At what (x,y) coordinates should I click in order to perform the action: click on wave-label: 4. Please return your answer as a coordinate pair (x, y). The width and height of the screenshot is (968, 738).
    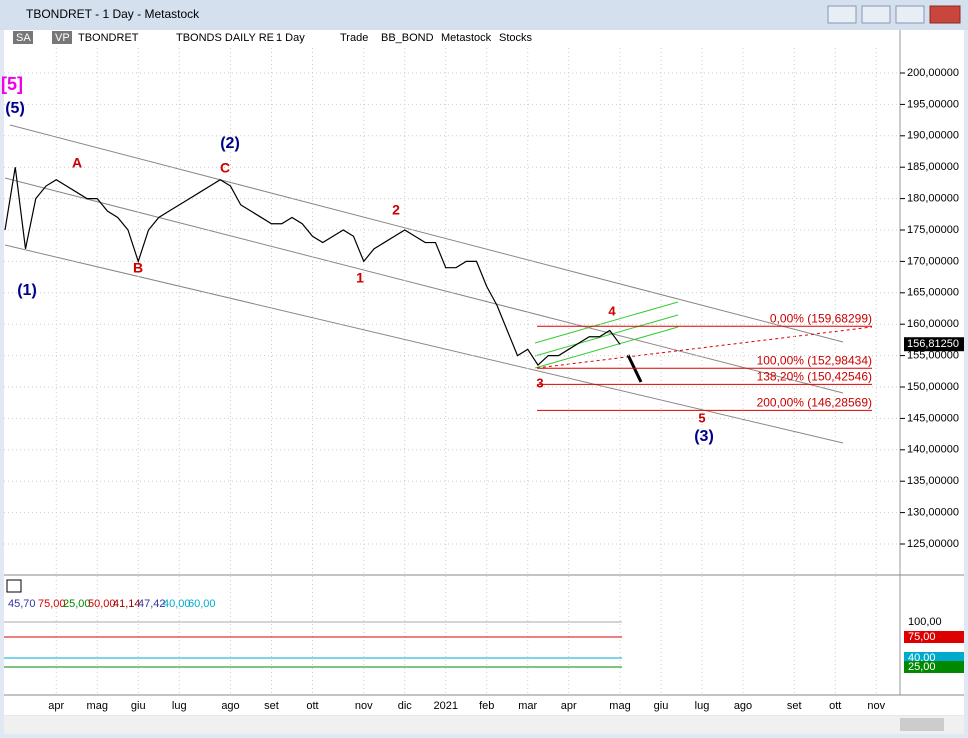
    Looking at the image, I should click on (612, 310).